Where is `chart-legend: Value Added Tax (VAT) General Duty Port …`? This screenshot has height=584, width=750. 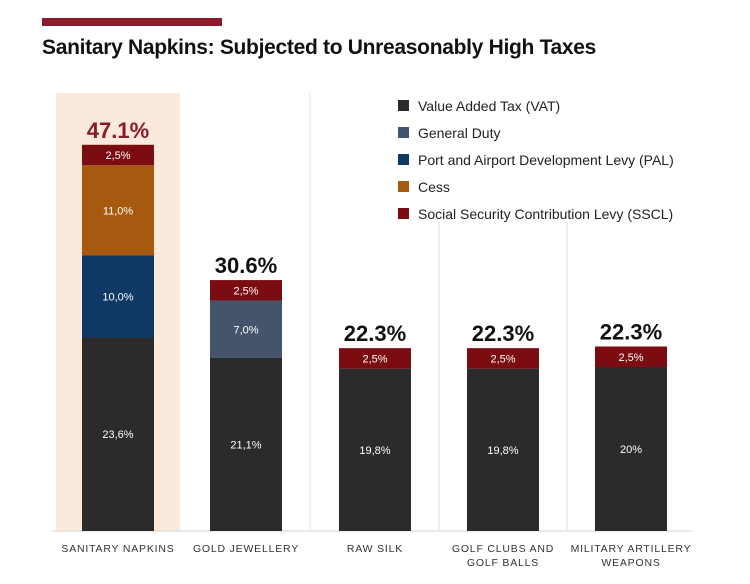
chart-legend: Value Added Tax (VAT) General Duty Port … is located at coordinates (536, 159).